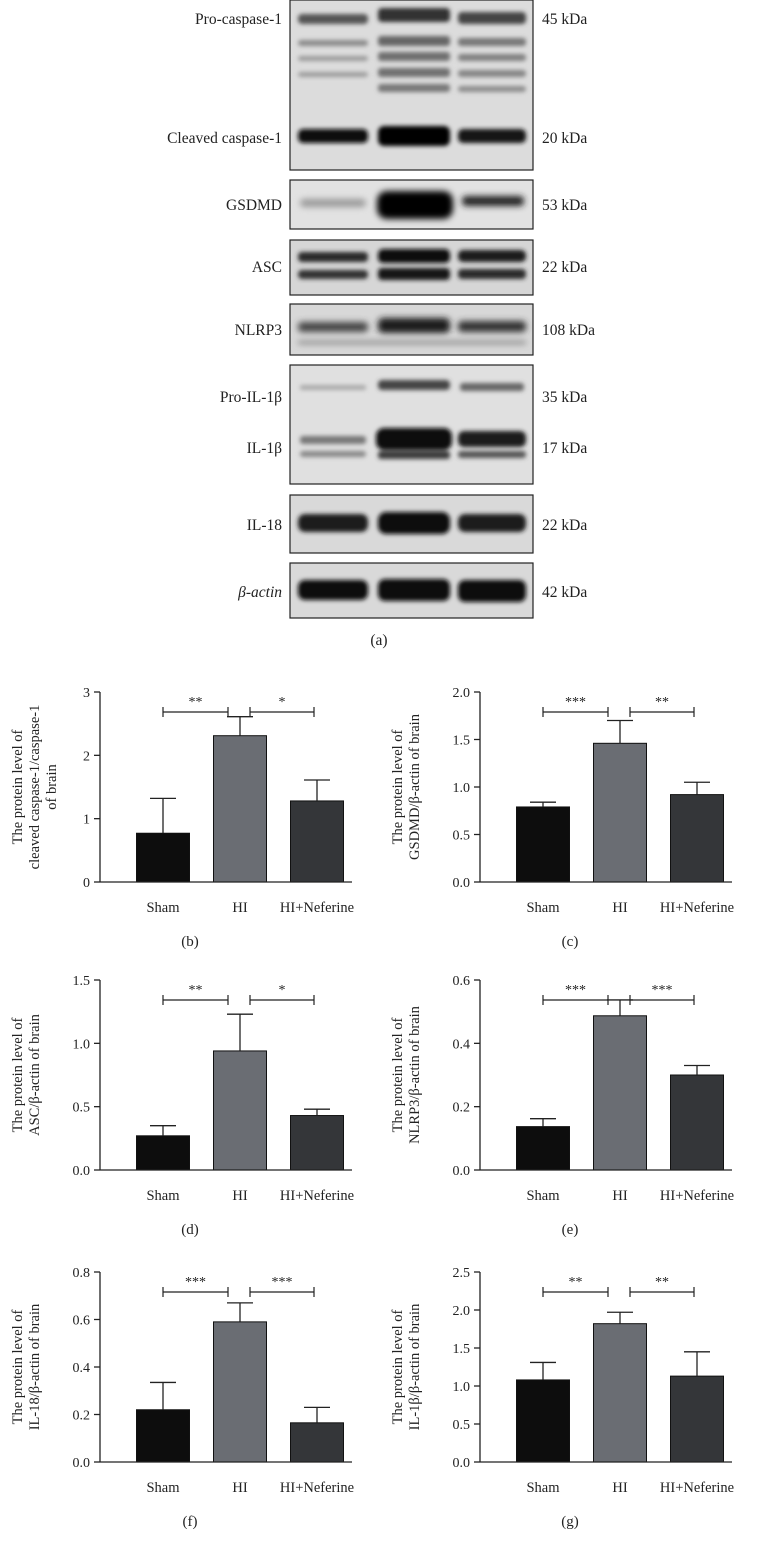 This screenshot has width=759, height=1555. Describe the element at coordinates (411, 85) in the screenshot. I see `blot-box-caspase` at that location.